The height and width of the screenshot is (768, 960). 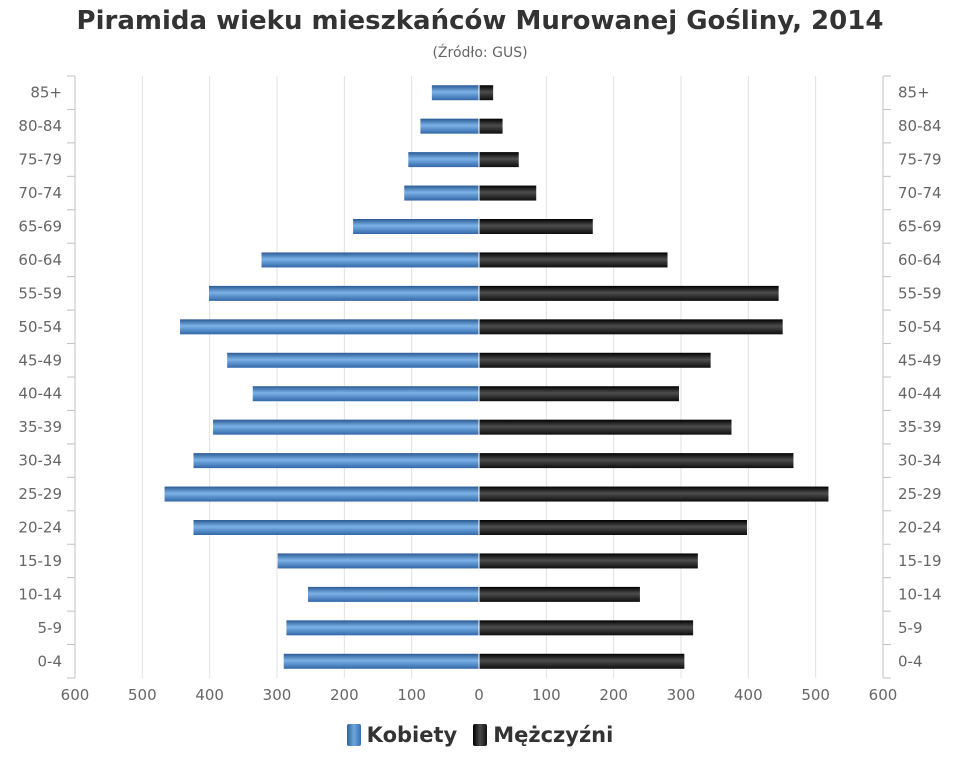 What do you see at coordinates (480, 53) in the screenshot?
I see `chart-subtitle: (Źródło: GUS)` at bounding box center [480, 53].